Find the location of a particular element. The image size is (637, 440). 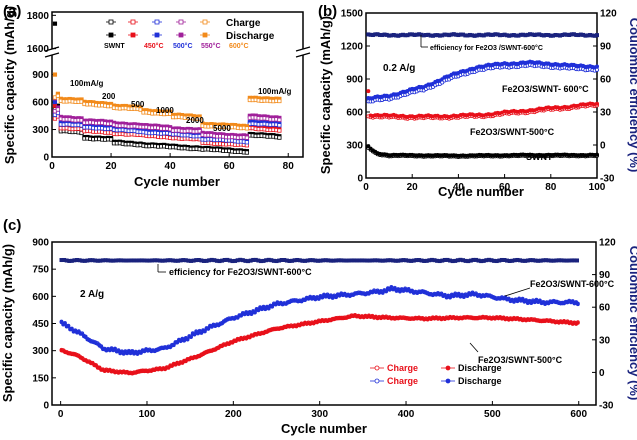

panel-a-ytick-up-label-0: 1600 is located at coordinates (38, 49).